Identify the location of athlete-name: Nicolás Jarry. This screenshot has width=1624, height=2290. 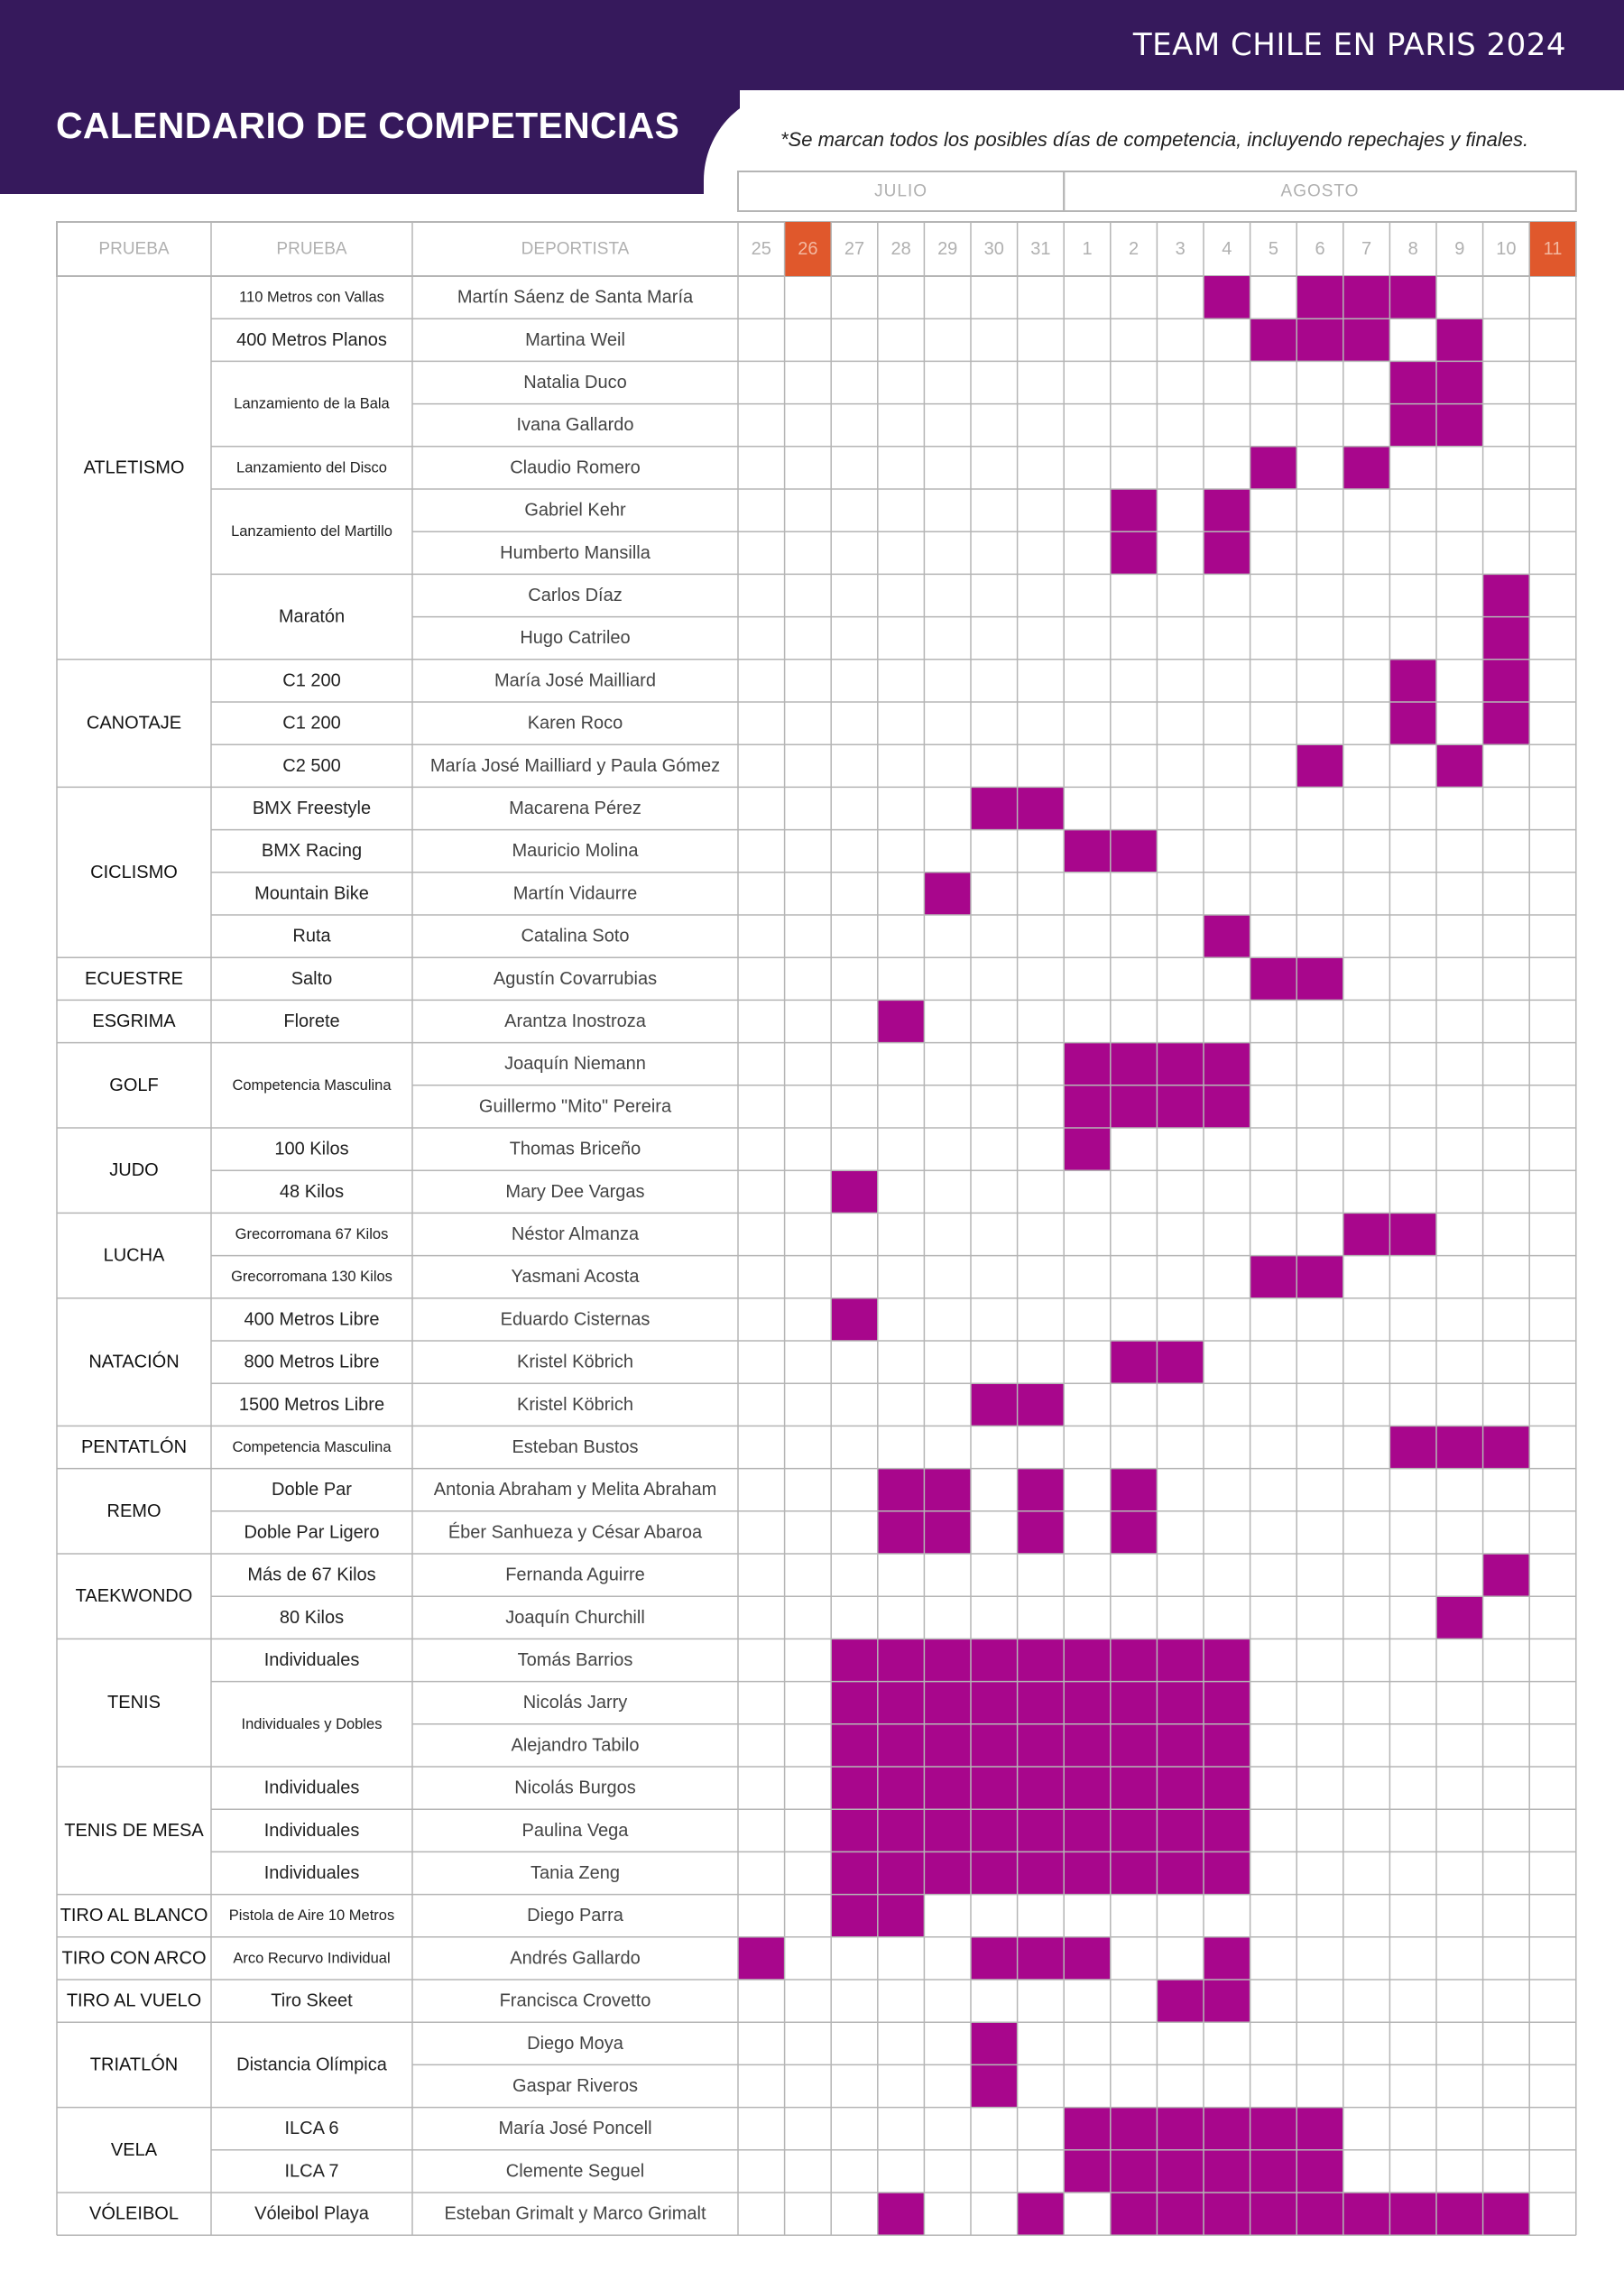
(576, 1703).